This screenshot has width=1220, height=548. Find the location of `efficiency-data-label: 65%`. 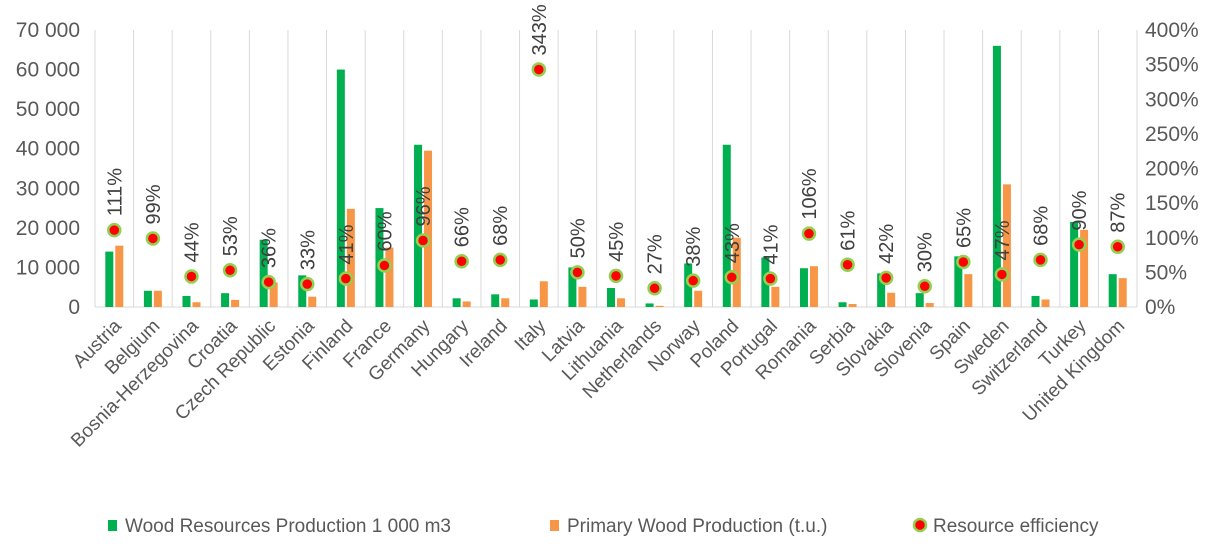

efficiency-data-label: 65% is located at coordinates (964, 228).